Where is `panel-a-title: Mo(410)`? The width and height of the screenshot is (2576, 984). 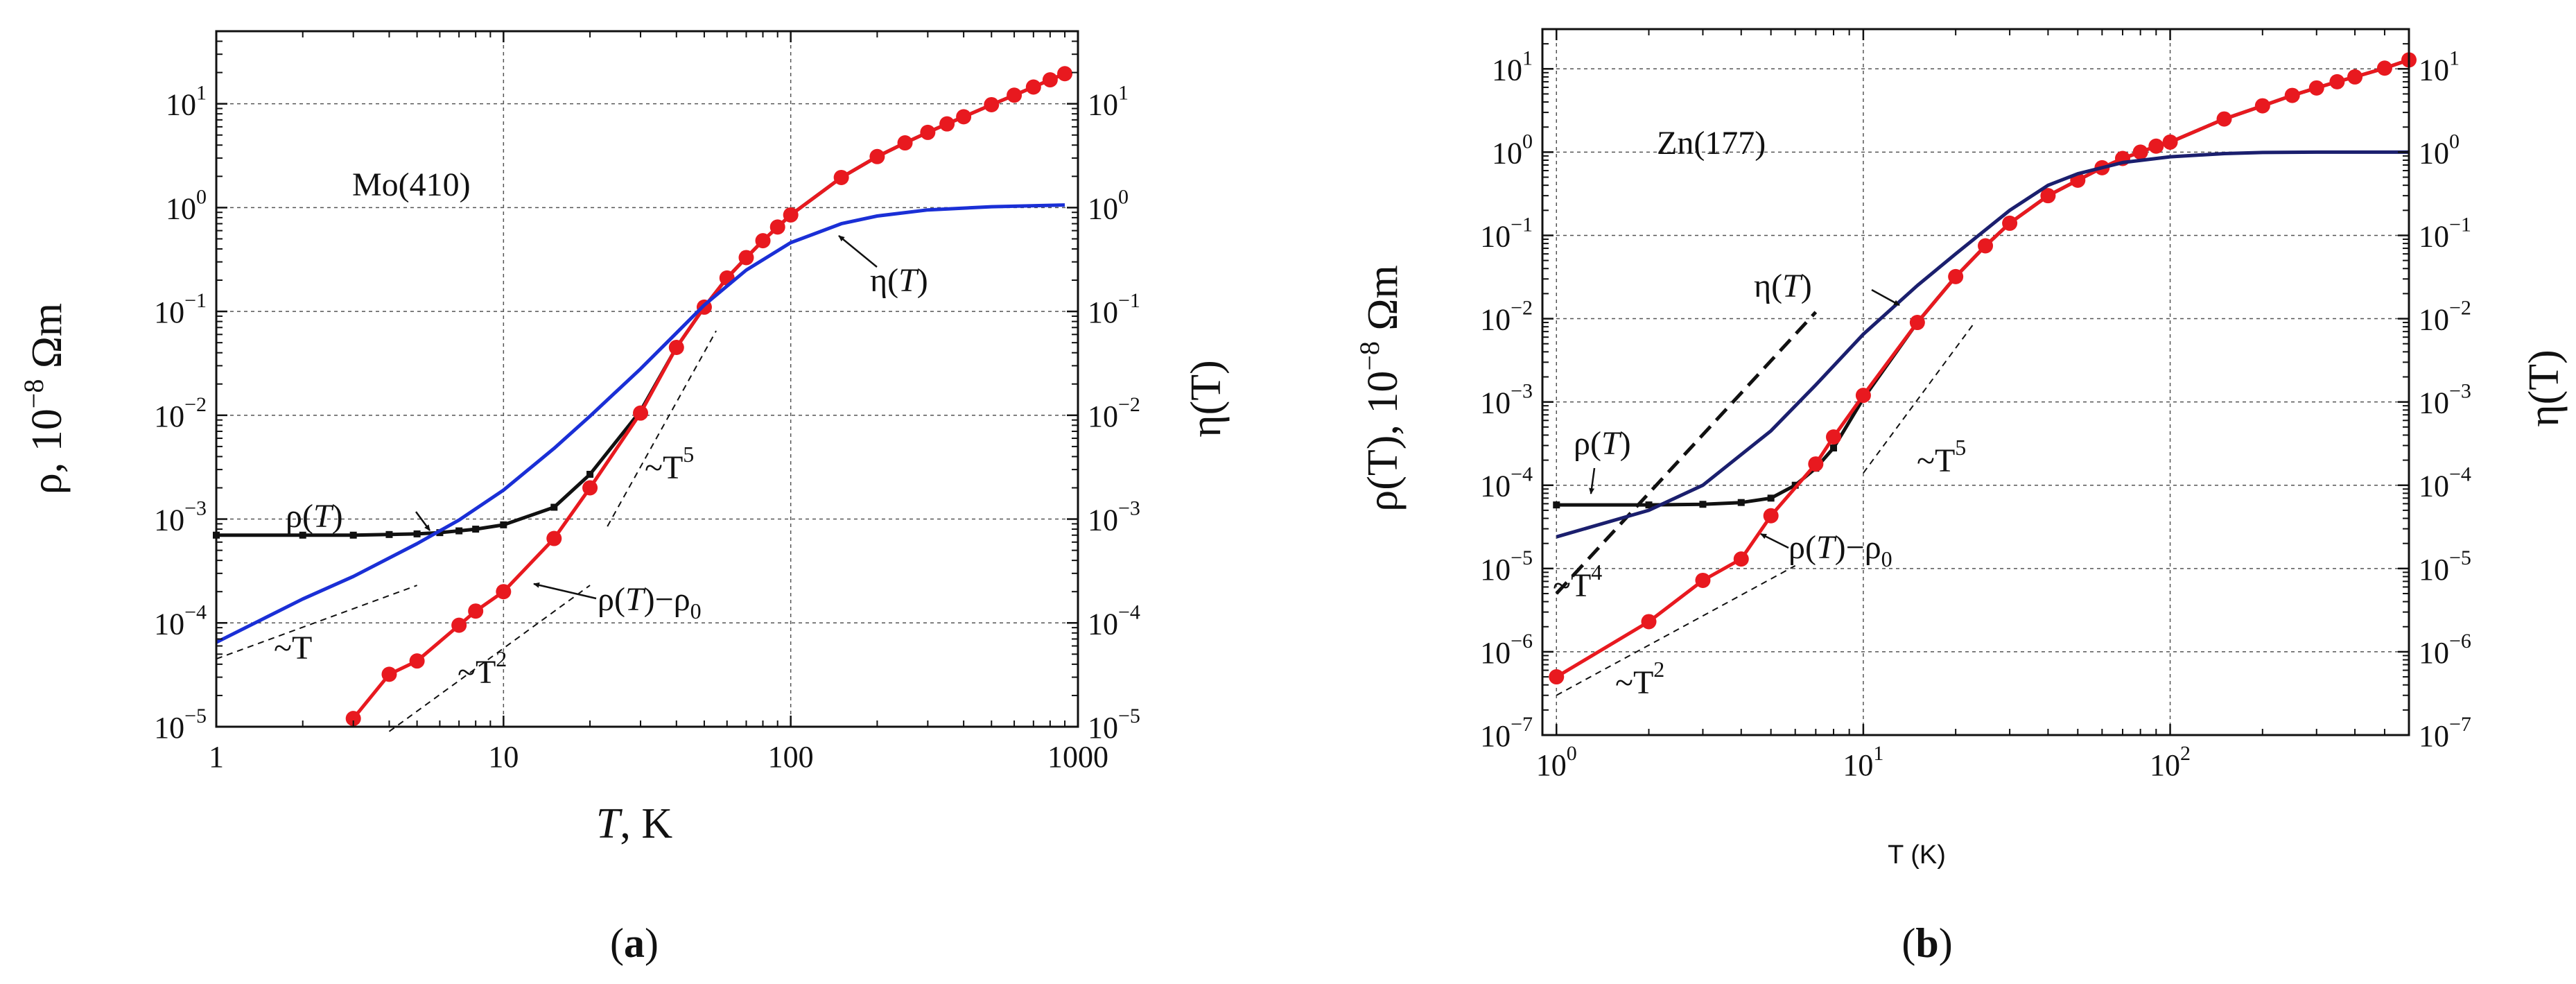
panel-a-title: Mo(410) is located at coordinates (411, 184).